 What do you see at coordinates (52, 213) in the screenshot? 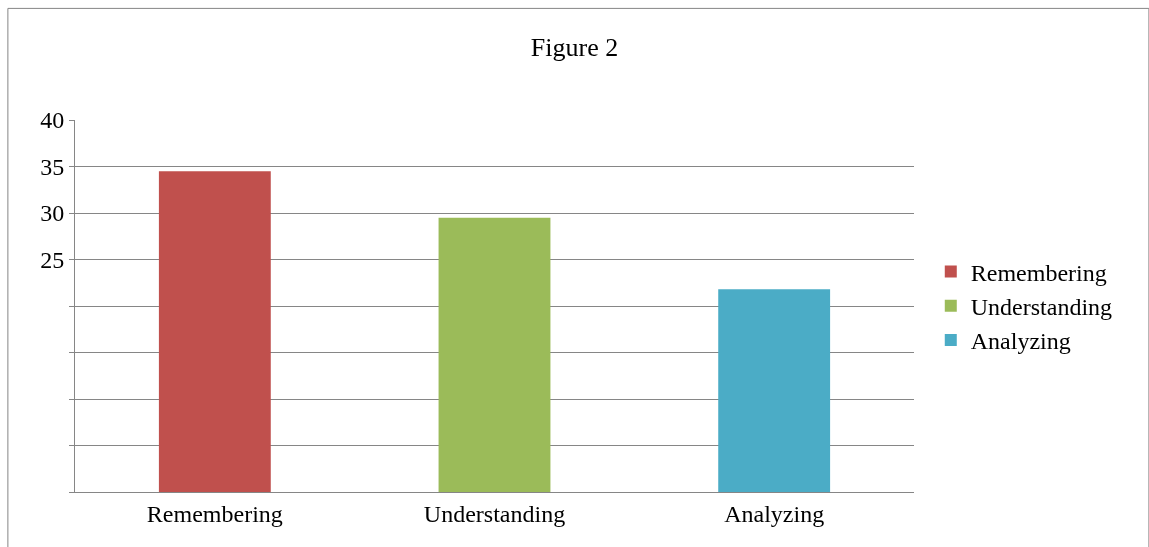
I see `y-tick-label: 30` at bounding box center [52, 213].